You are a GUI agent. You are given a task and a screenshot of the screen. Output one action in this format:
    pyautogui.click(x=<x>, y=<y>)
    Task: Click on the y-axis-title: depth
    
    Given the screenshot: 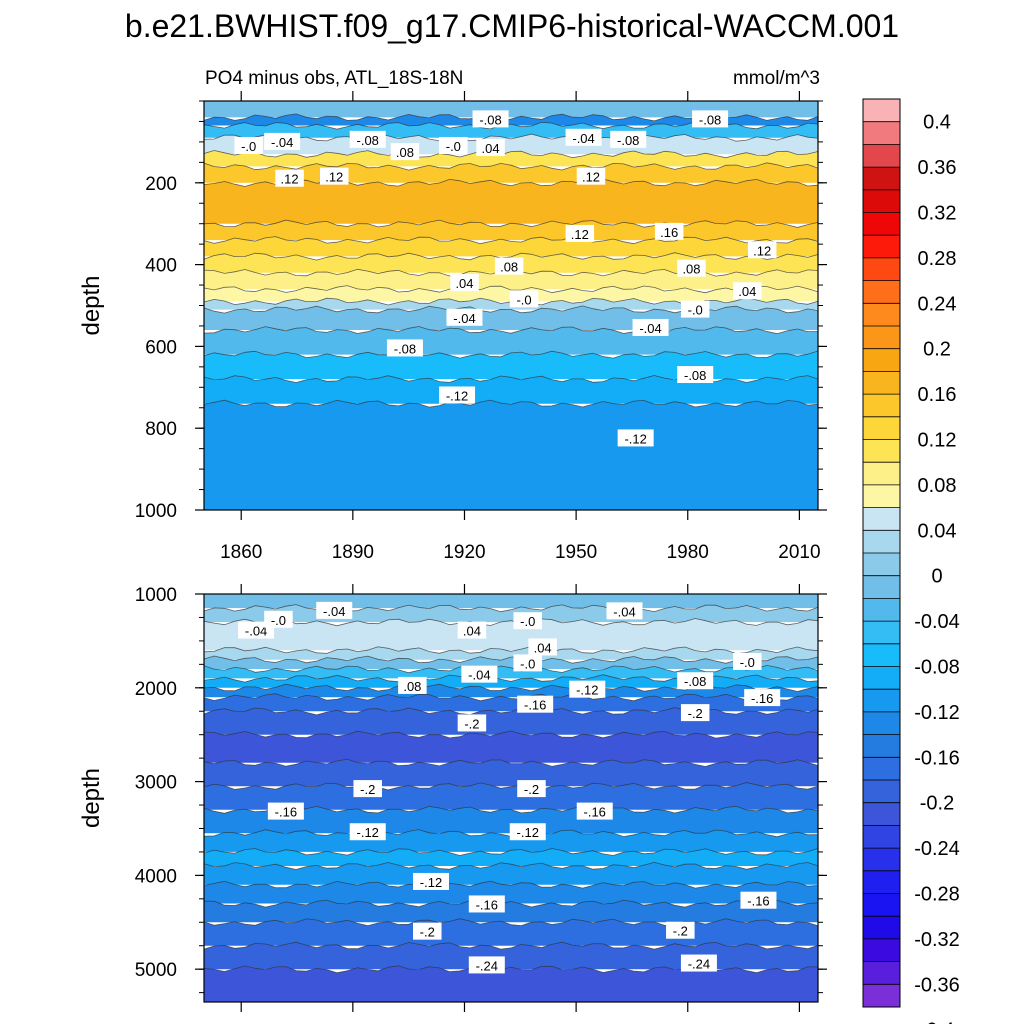 What is the action you would take?
    pyautogui.click(x=91, y=305)
    